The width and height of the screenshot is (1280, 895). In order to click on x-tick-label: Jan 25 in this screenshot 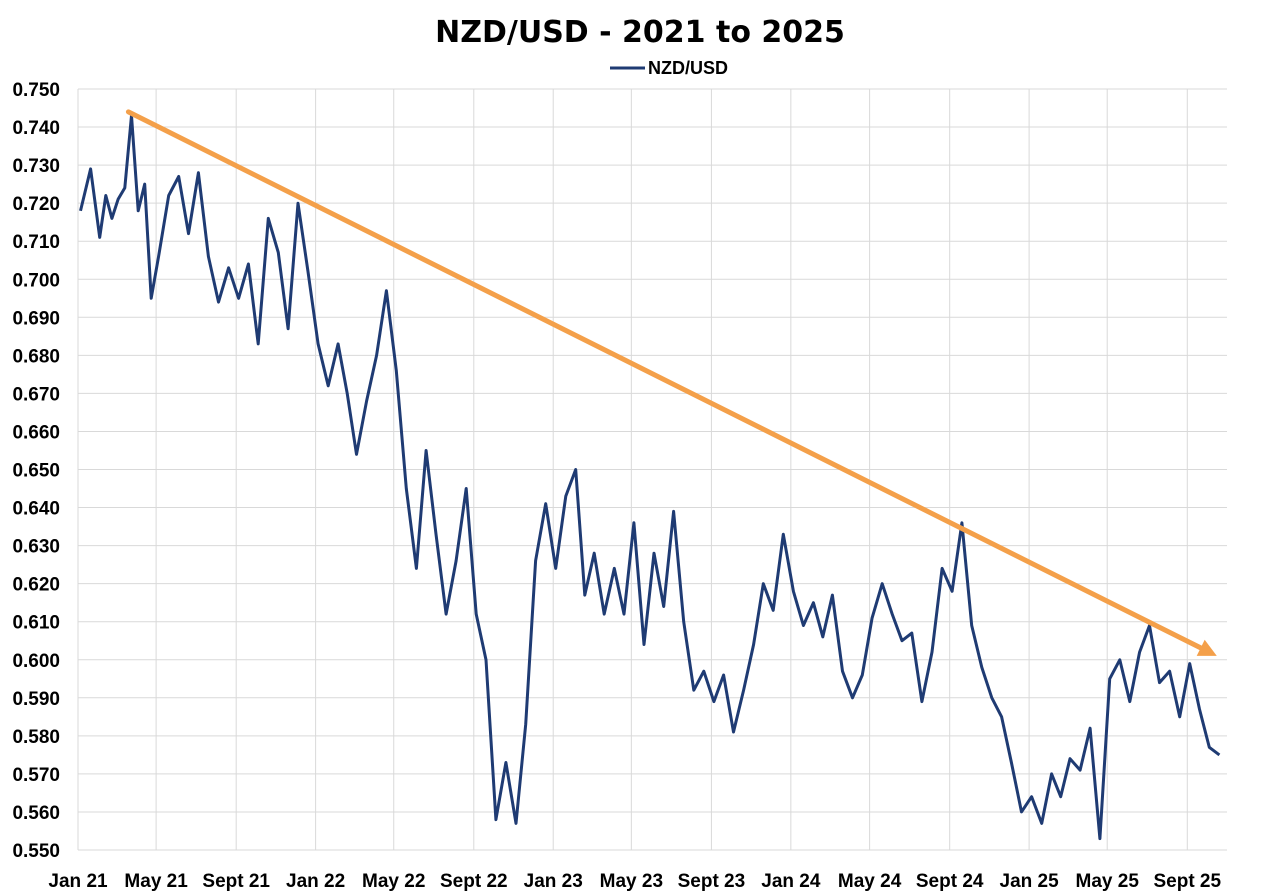, I will do `click(1030, 881)`.